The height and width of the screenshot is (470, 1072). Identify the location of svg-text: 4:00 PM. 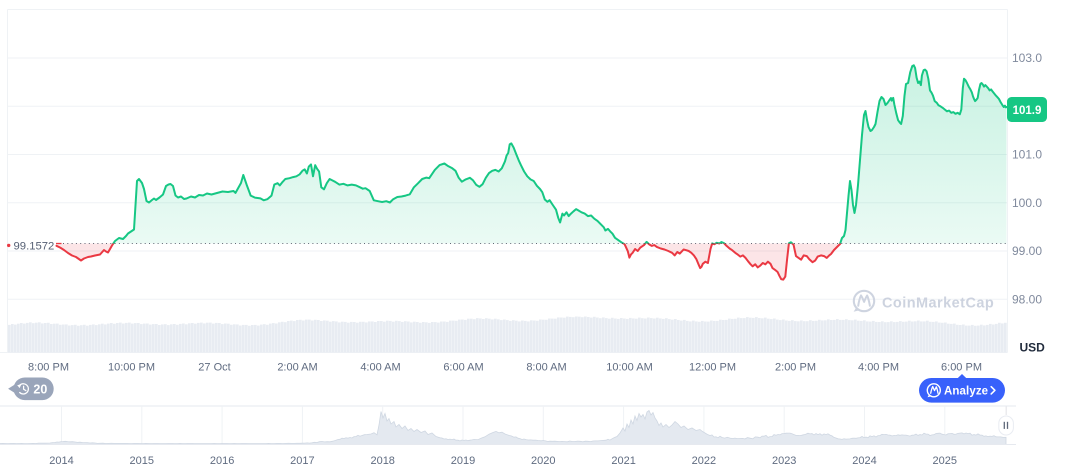
(878, 368).